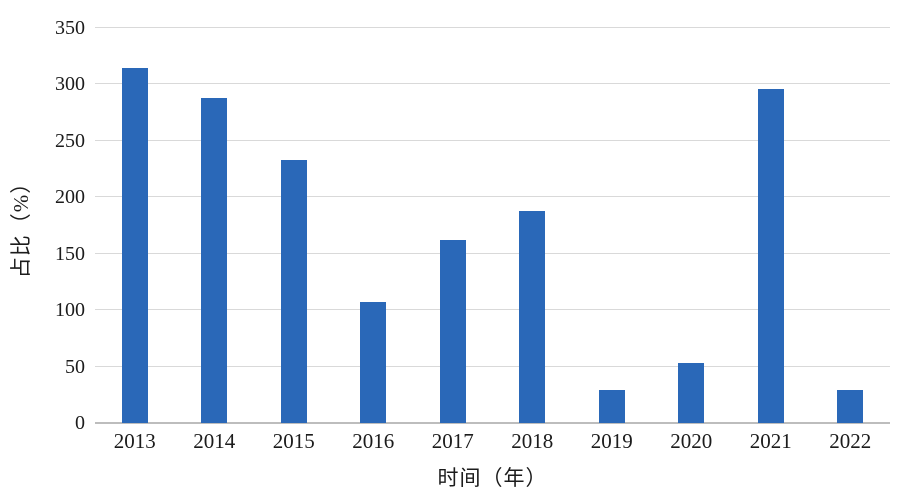 The width and height of the screenshot is (906, 494). Describe the element at coordinates (492, 423) in the screenshot. I see `x-axis-line` at that location.